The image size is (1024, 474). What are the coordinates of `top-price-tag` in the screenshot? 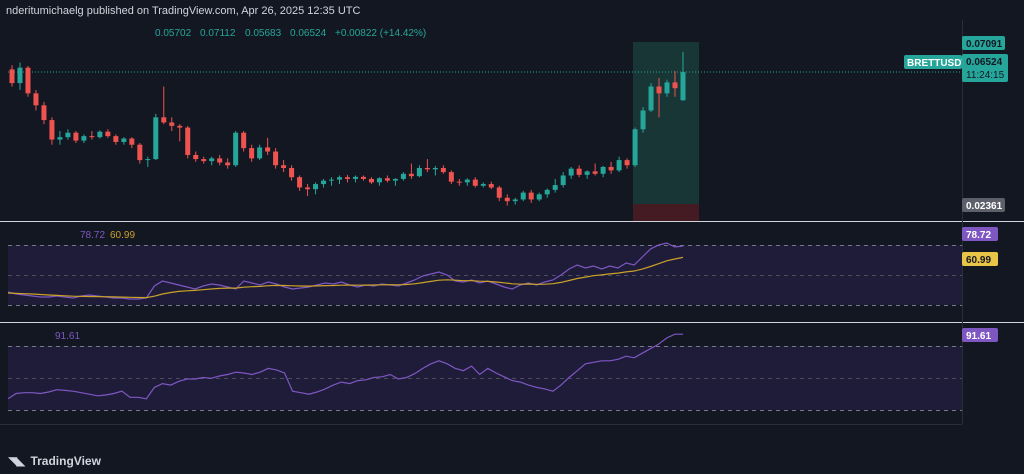 It's located at (983, 43).